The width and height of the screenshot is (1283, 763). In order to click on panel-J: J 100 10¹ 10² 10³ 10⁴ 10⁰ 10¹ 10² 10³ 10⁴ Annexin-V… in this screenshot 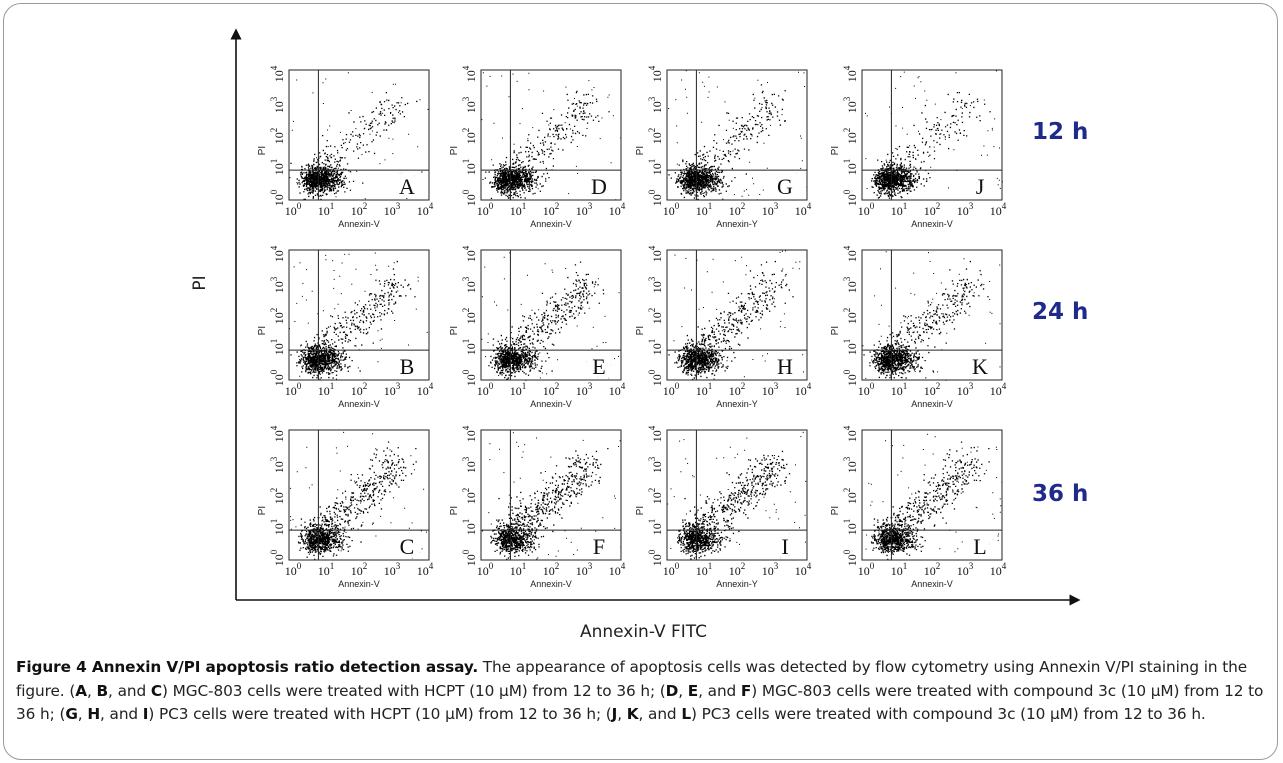, I will do `click(918, 147)`.